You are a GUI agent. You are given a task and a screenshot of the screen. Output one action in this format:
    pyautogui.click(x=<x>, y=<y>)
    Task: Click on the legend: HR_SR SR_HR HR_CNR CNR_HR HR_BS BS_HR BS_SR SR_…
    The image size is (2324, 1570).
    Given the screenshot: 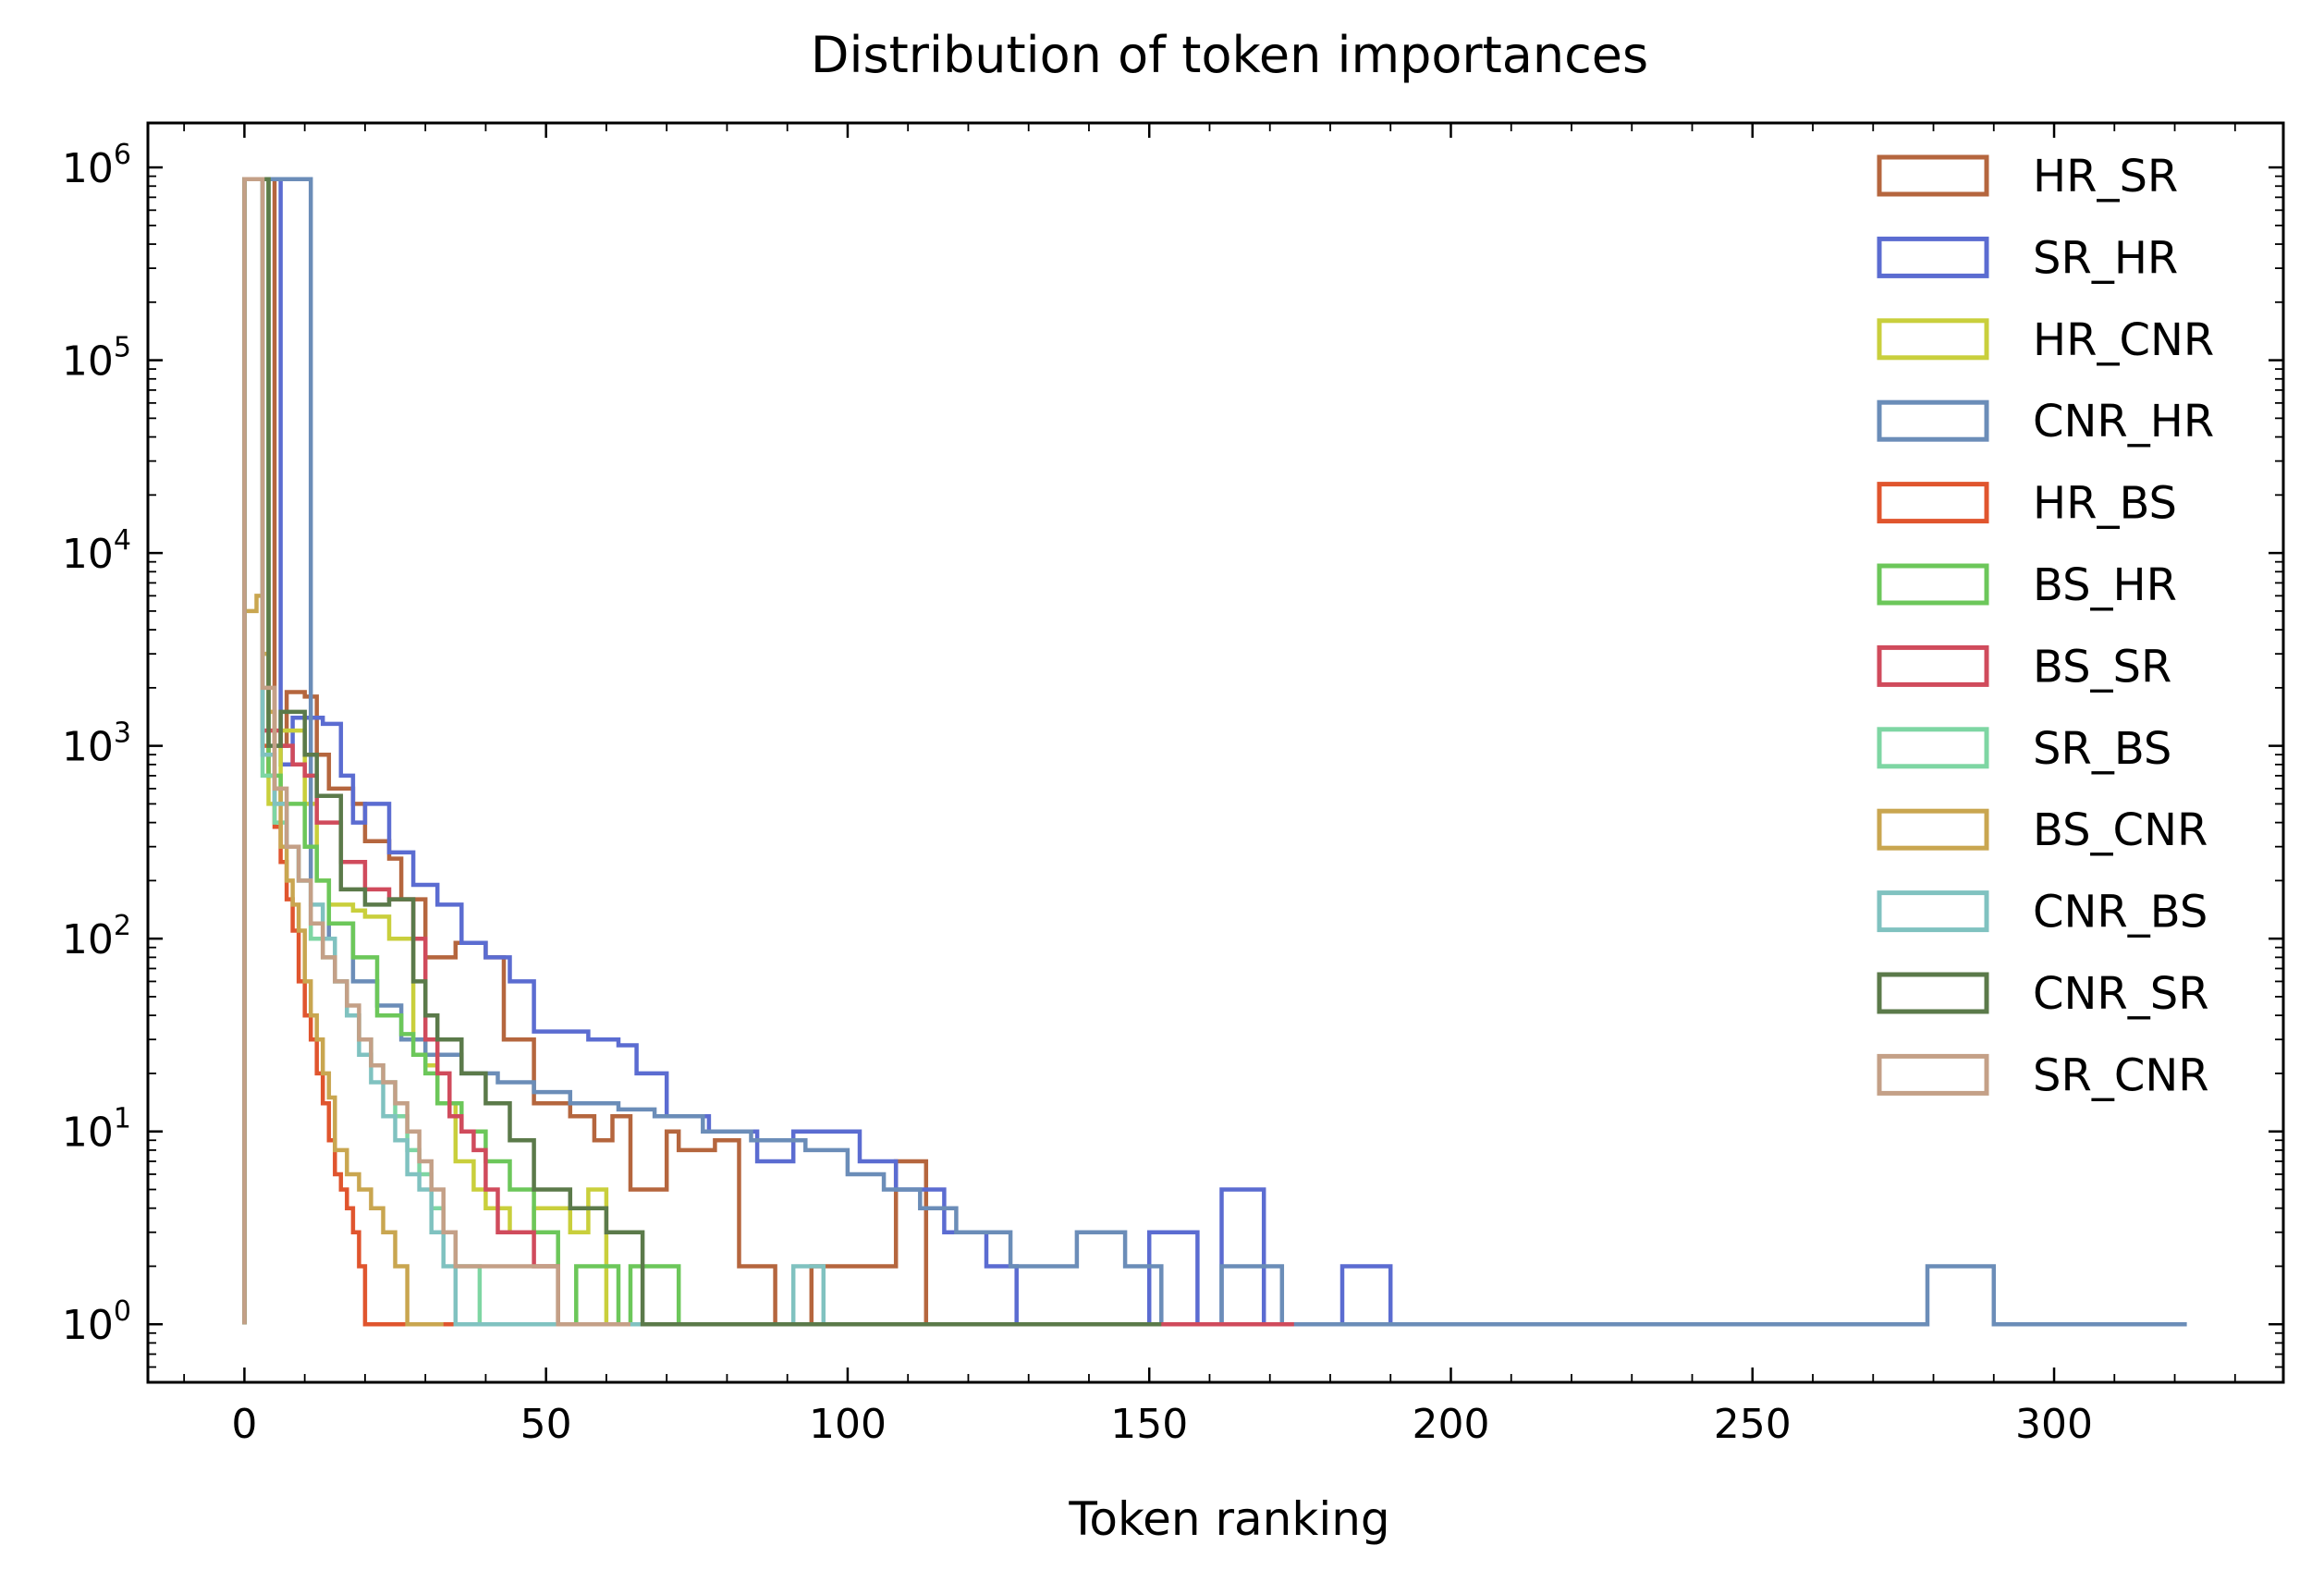 What is the action you would take?
    pyautogui.click(x=2045, y=626)
    